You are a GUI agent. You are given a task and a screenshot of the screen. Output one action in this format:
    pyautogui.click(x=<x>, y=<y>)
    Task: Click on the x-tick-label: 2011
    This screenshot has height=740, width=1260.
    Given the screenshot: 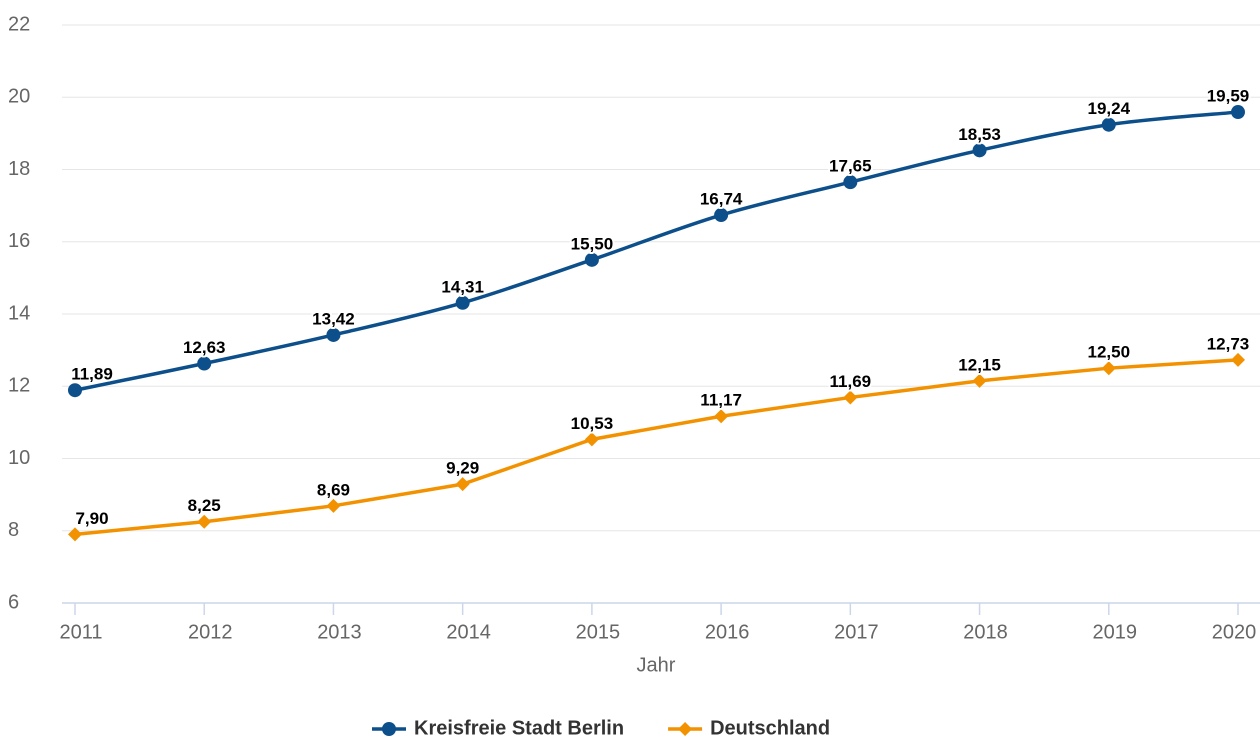 What is the action you would take?
    pyautogui.click(x=80, y=632)
    